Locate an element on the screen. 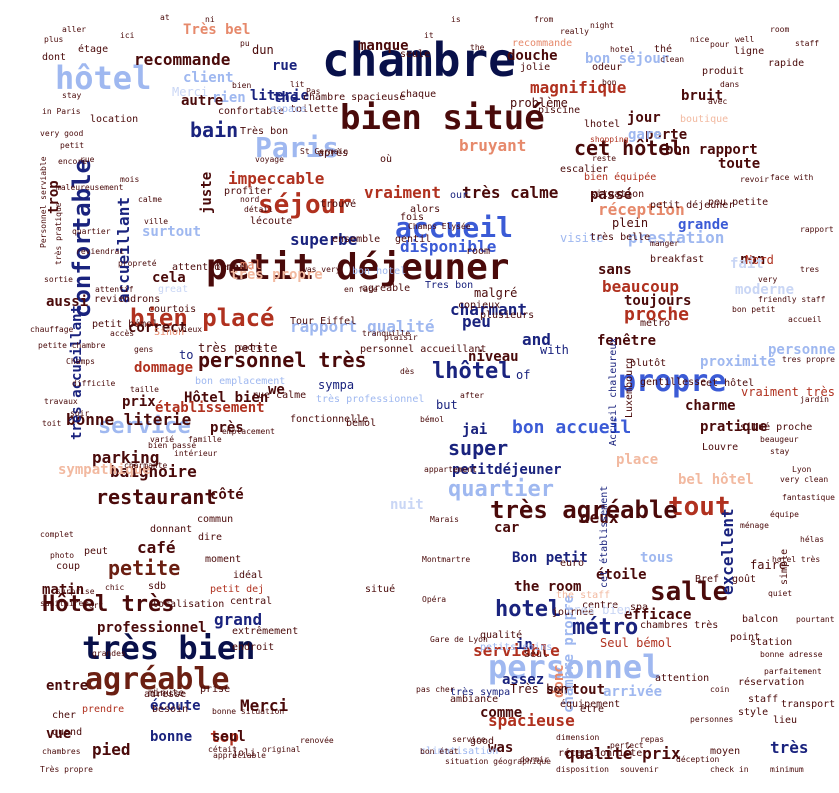  cloud-word: douche is located at coordinates (532, 56).